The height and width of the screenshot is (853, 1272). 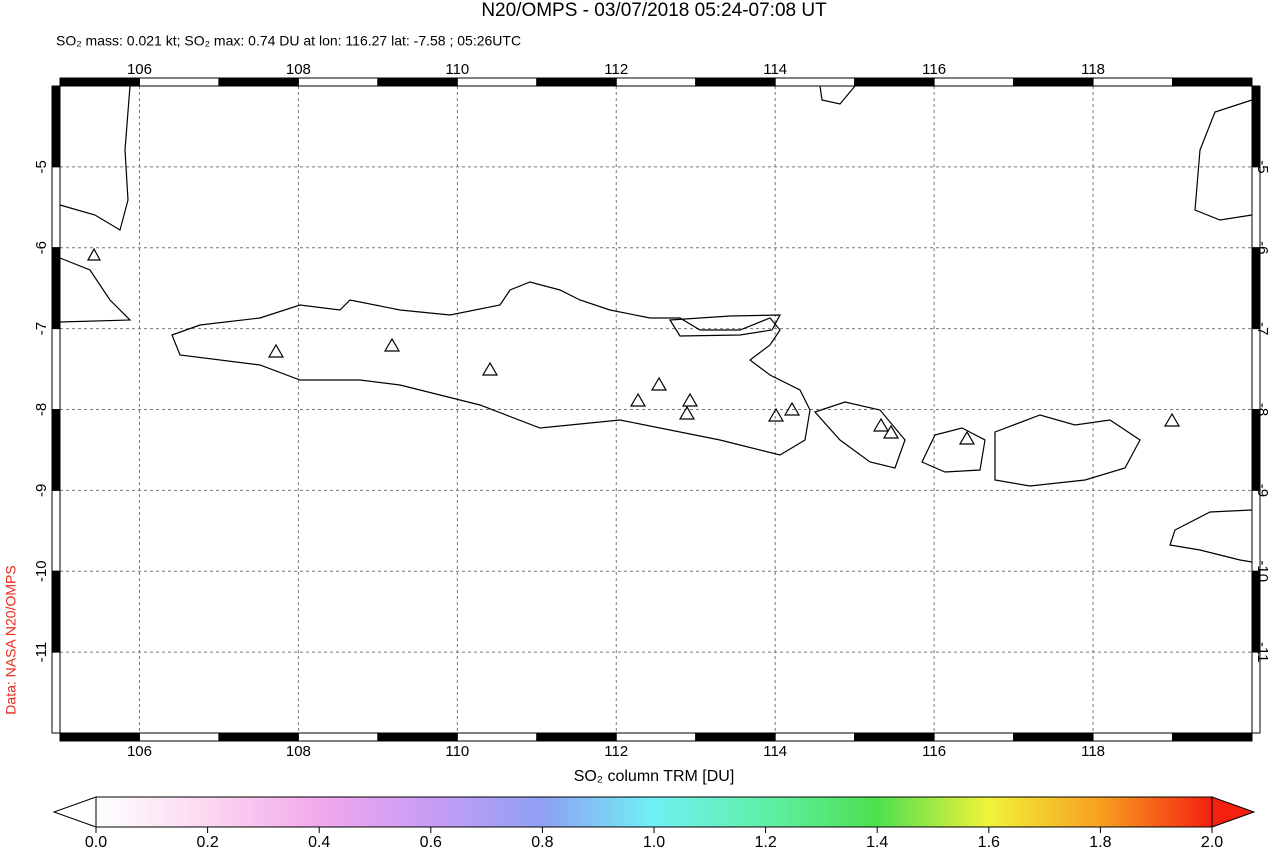 I want to click on x-tick-label-top: 106, so click(x=139, y=69).